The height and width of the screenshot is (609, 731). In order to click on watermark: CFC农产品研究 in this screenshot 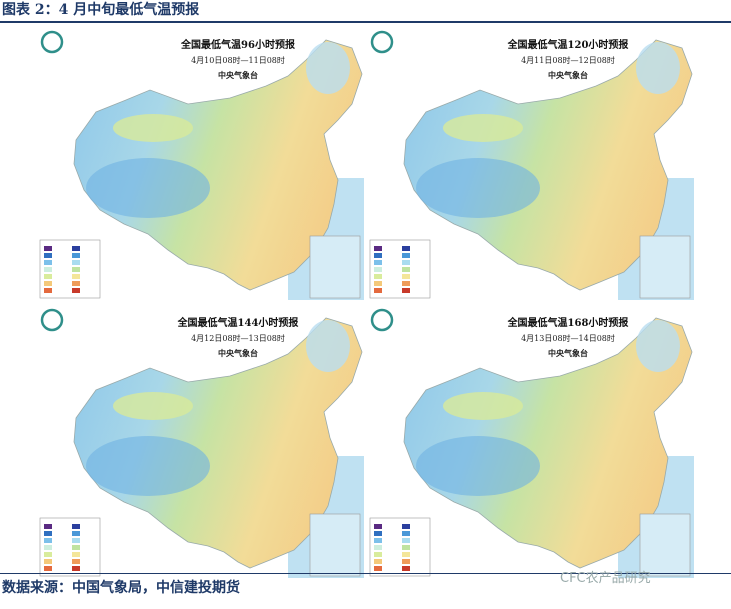, I will do `click(605, 578)`.